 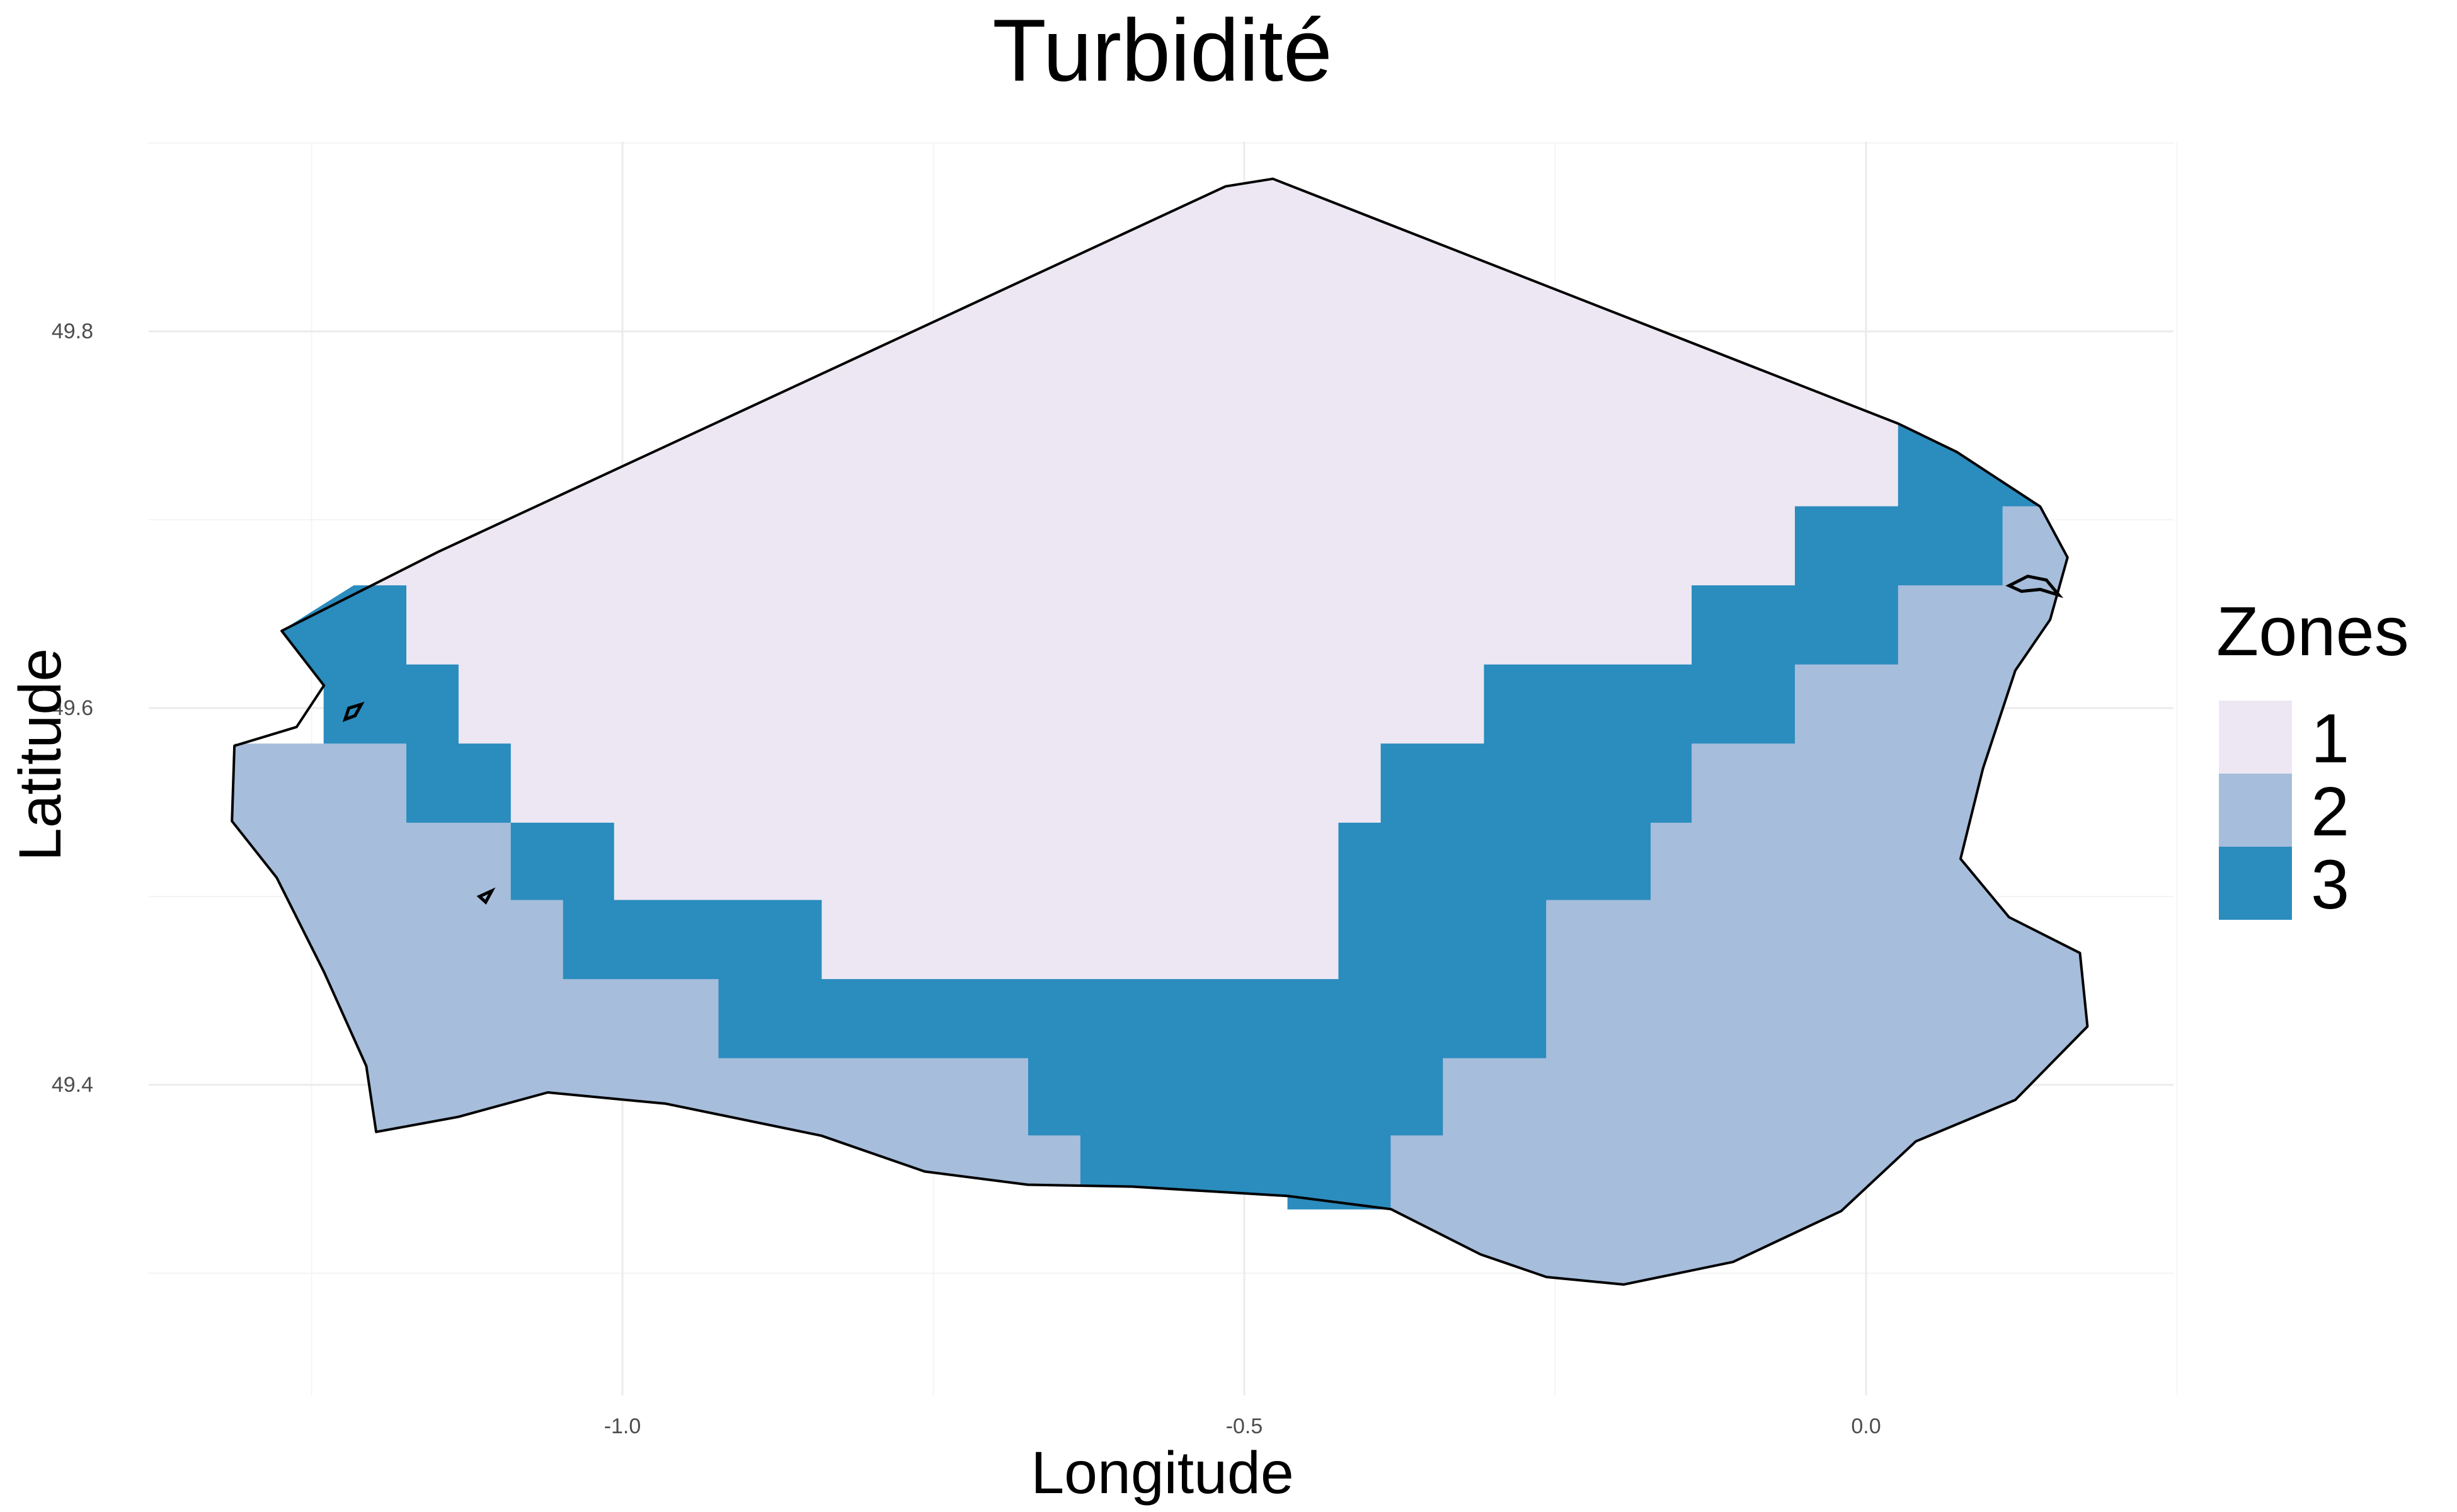 I want to click on legend-label-3: 3, so click(x=2330, y=885).